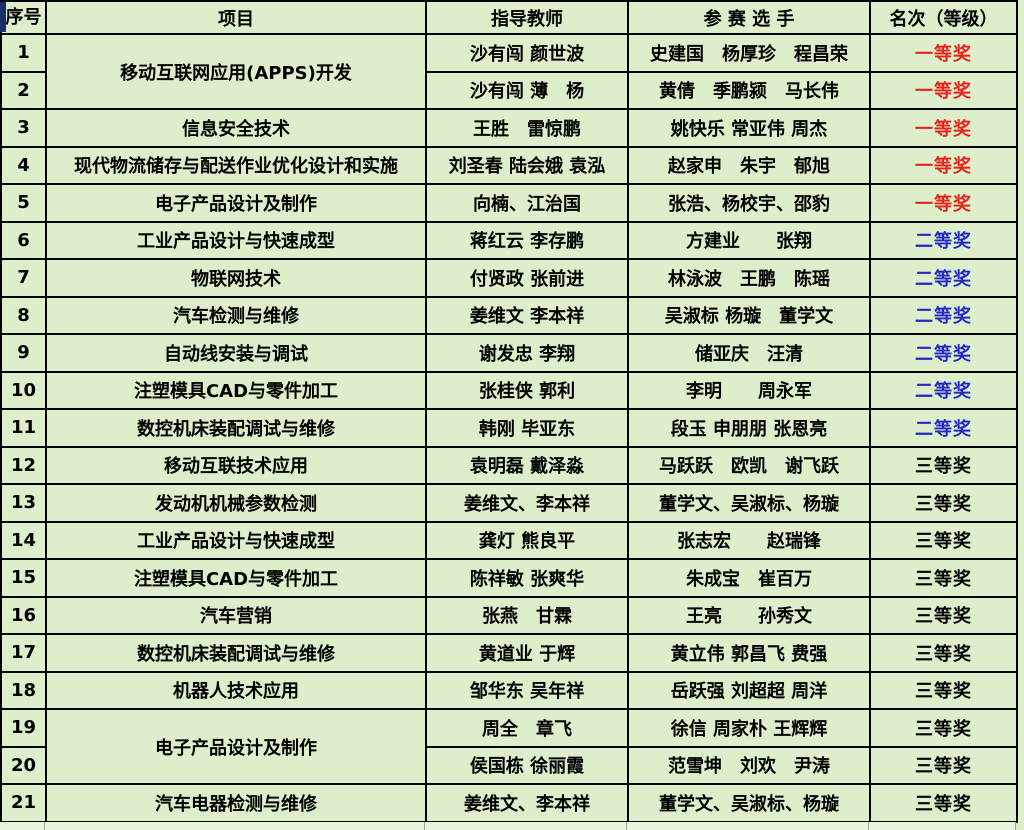  Describe the element at coordinates (23, 390) in the screenshot. I see `row-number-cell: 10` at that location.